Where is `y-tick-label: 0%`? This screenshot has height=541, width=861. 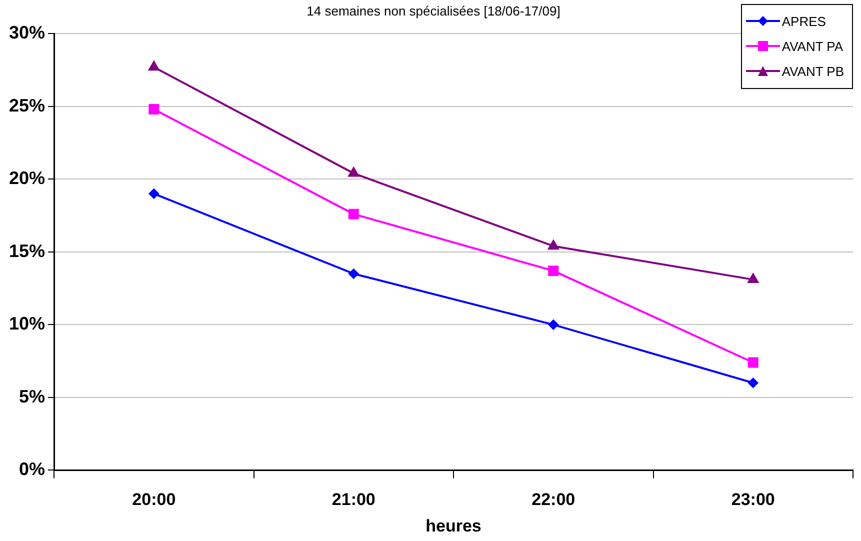 y-tick-label: 0% is located at coordinates (32, 469).